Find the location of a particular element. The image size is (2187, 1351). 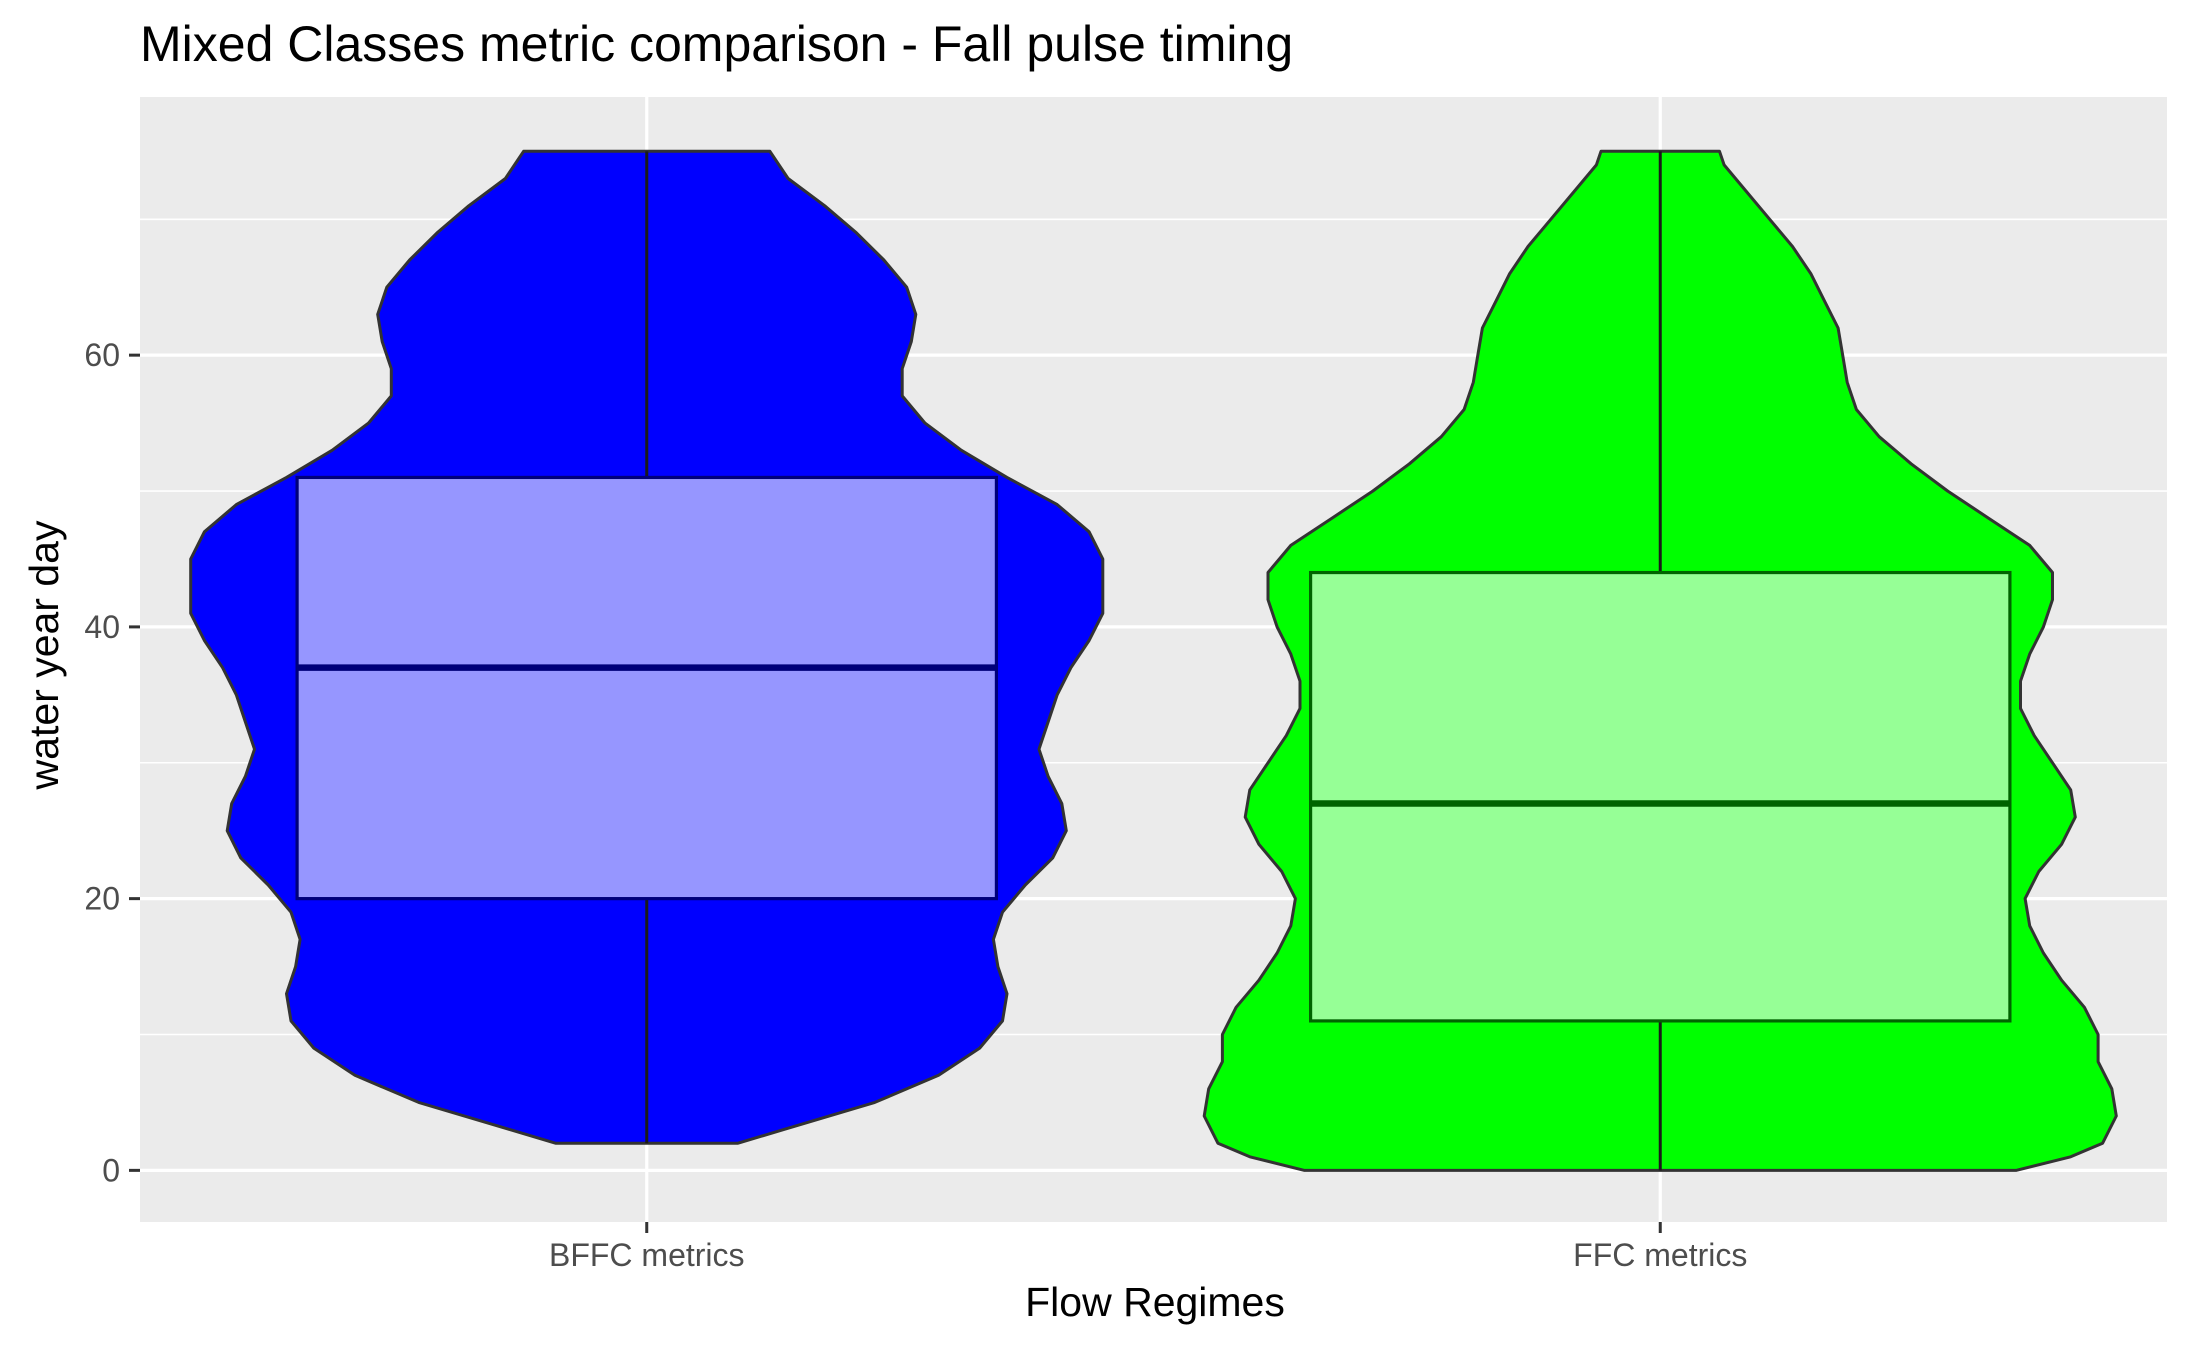

x-tick-label: BFFC metrics is located at coordinates (647, 1255).